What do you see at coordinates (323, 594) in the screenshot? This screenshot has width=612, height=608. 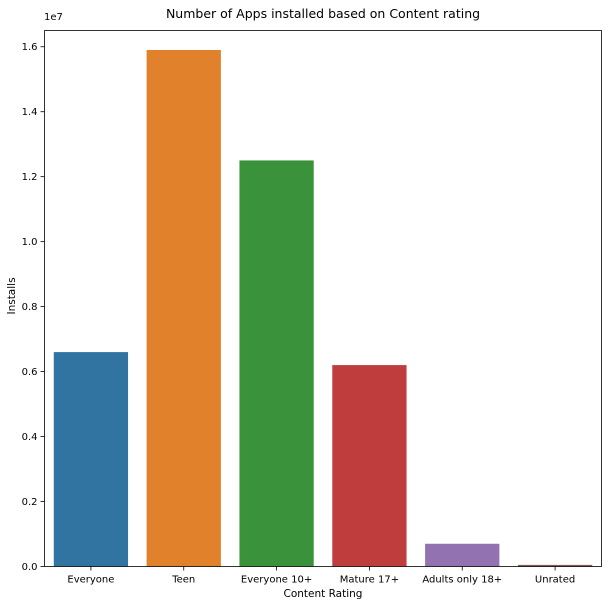 I see `x-axis-label: Content Rating` at bounding box center [323, 594].